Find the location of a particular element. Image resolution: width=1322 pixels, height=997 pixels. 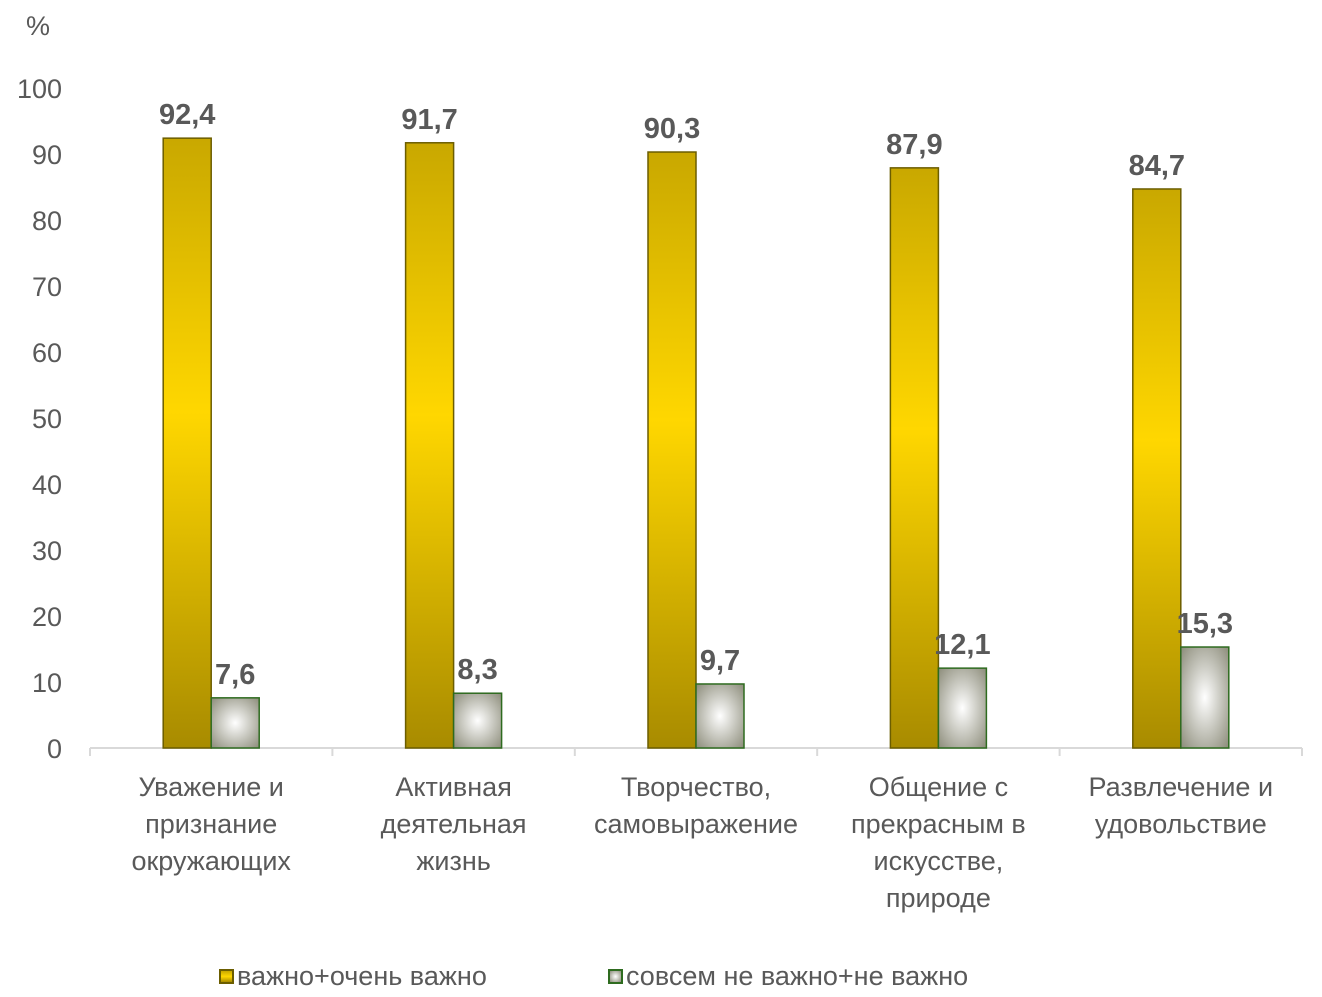

y-tick-label: 80 is located at coordinates (47, 221).